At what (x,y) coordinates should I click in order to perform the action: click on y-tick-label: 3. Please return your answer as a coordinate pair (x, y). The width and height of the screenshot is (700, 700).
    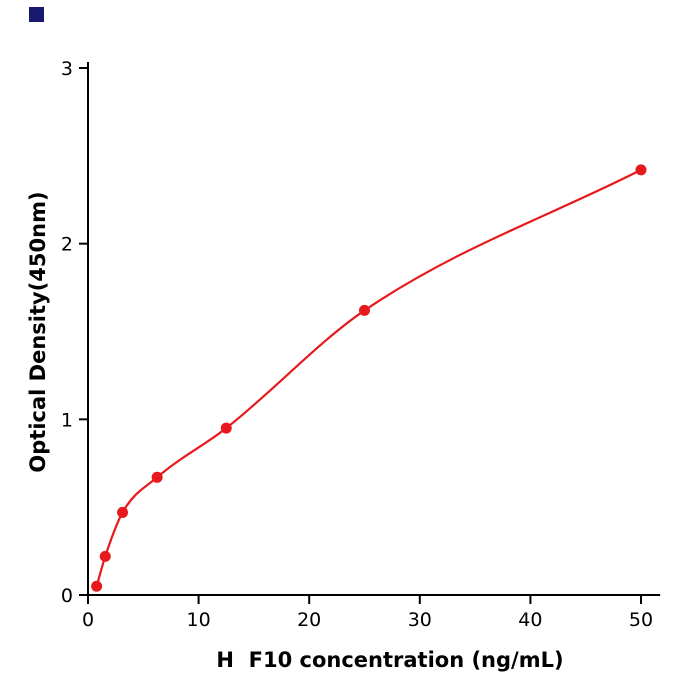
    Looking at the image, I should click on (67, 69).